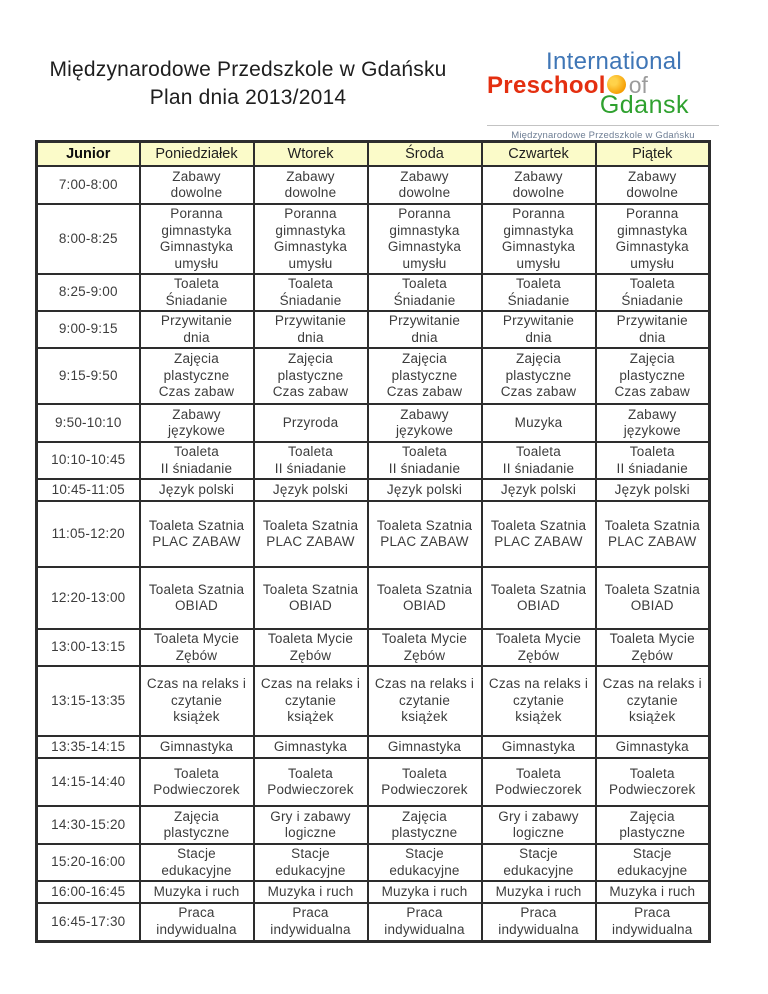  Describe the element at coordinates (88, 292) in the screenshot. I see `time-slot: 8:25-9:00` at that location.